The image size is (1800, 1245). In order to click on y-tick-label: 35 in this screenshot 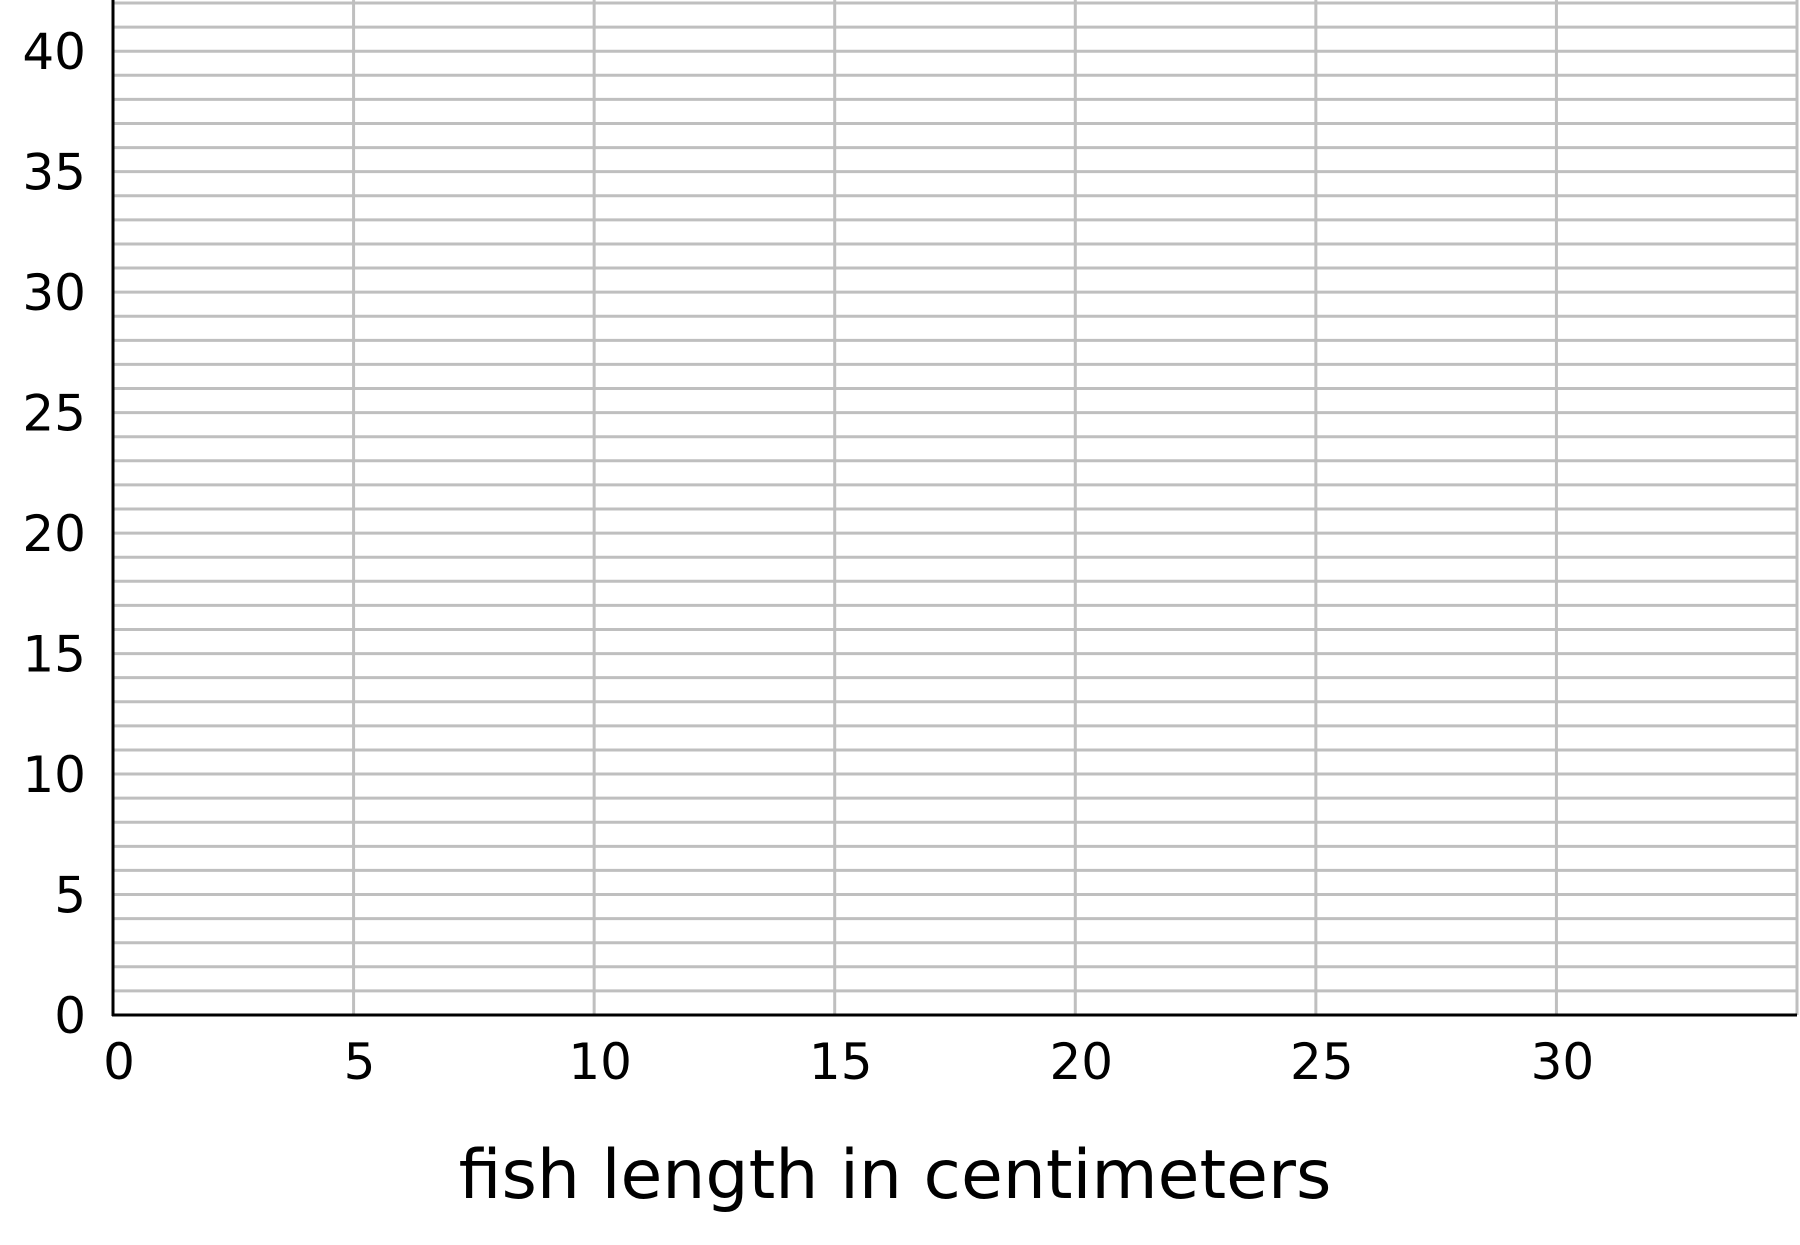, I will do `click(54, 173)`.